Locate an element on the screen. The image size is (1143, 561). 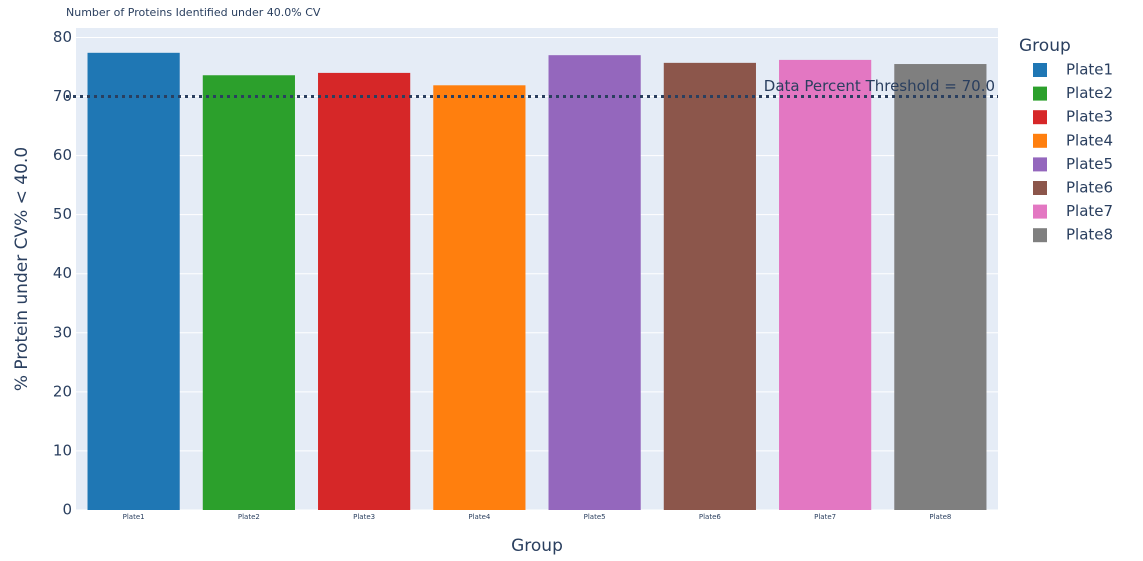
y-tick-label: 70 is located at coordinates (62, 96).